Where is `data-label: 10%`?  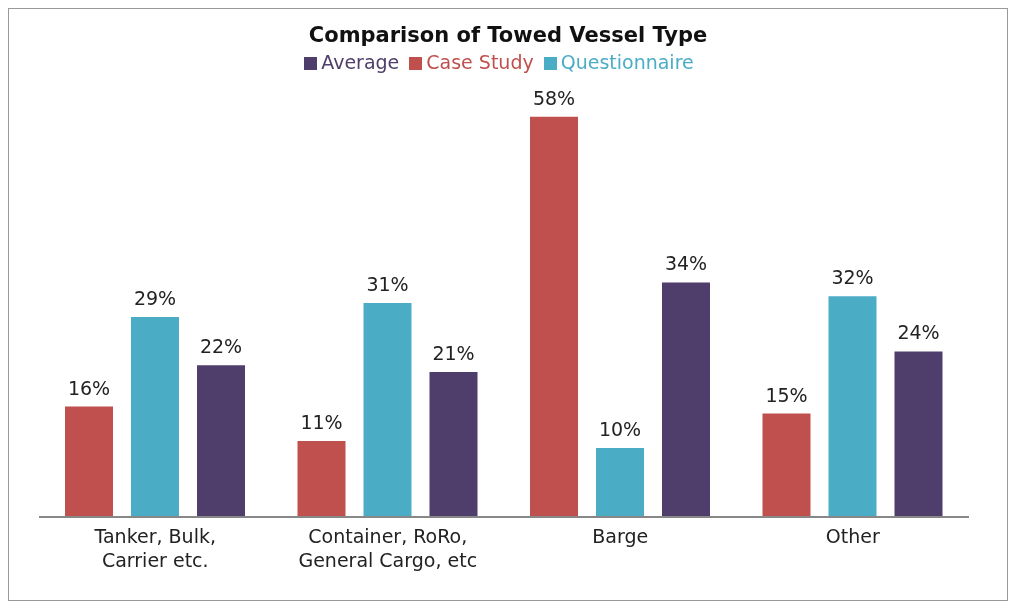 data-label: 10% is located at coordinates (620, 429).